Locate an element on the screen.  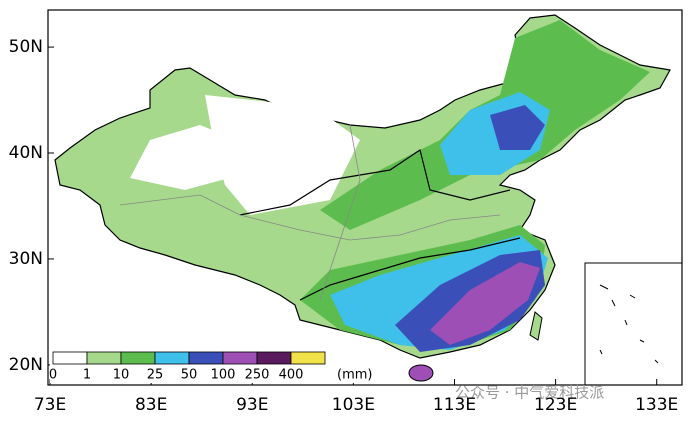
x-tick-label: 113E is located at coordinates (454, 405).